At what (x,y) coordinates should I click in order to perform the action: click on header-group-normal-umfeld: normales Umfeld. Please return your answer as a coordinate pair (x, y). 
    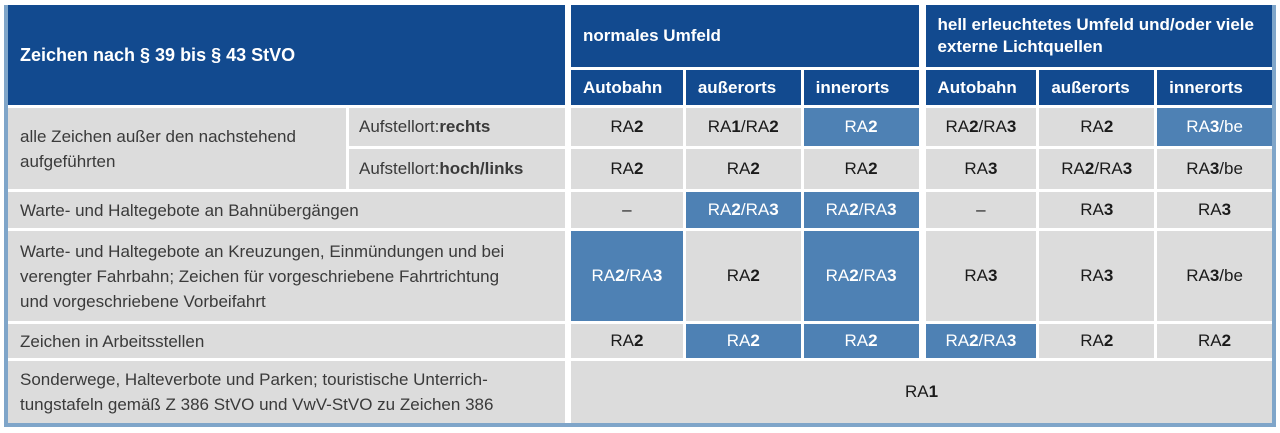
    Looking at the image, I should click on (743, 36).